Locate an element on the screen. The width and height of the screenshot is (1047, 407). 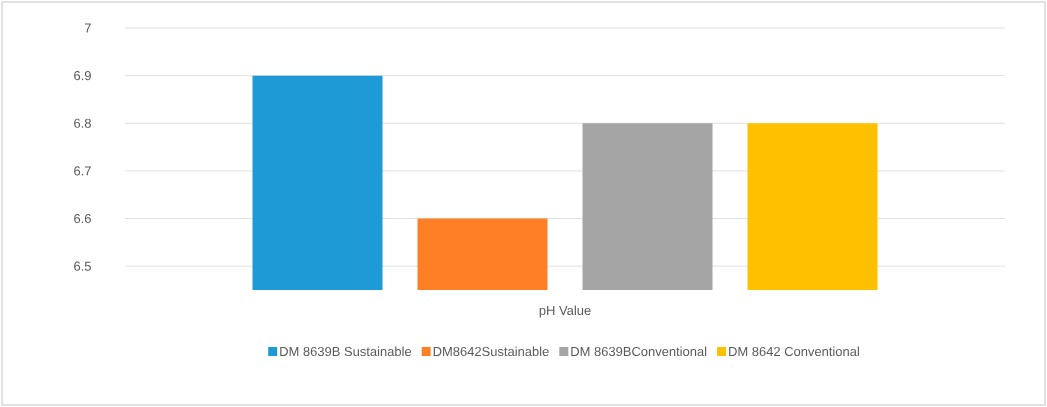
legend-label: DM 8639BConventional is located at coordinates (639, 351).